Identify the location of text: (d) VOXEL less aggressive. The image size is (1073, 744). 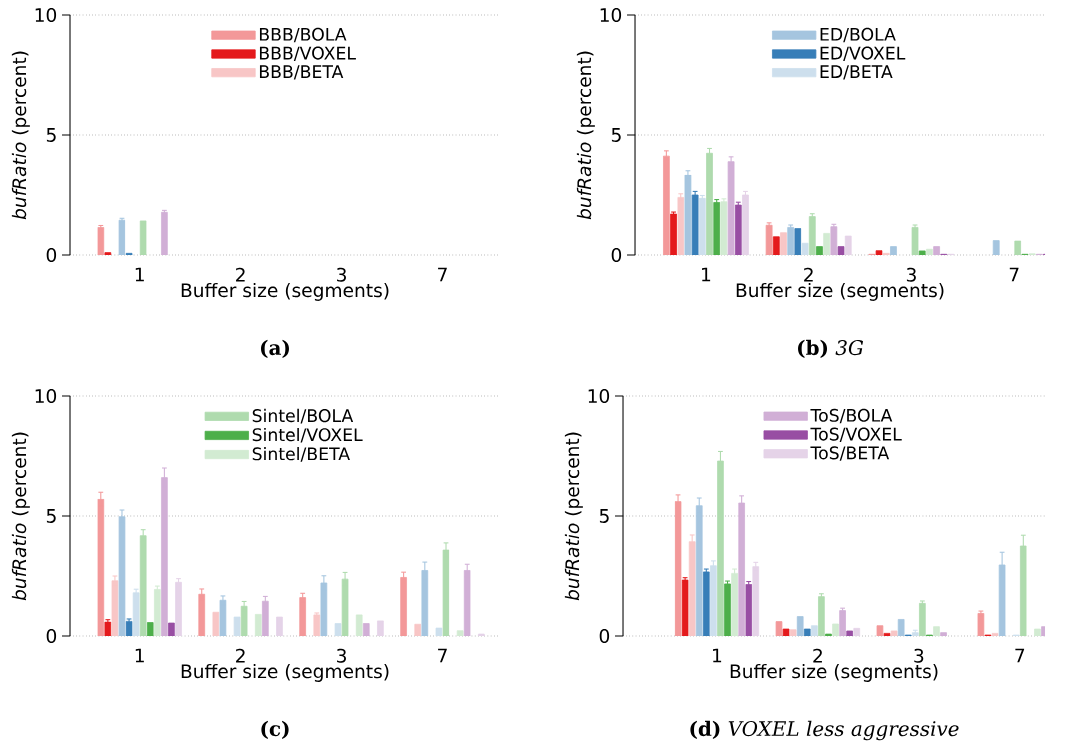
(824, 730).